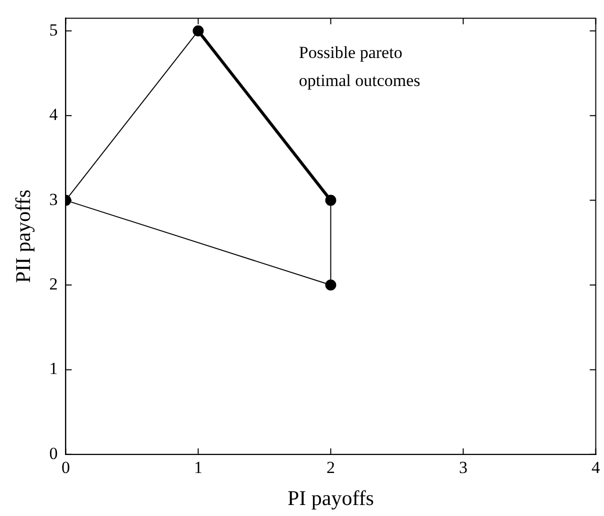 The image size is (604, 516). I want to click on y-tick-label: 4, so click(53, 114).